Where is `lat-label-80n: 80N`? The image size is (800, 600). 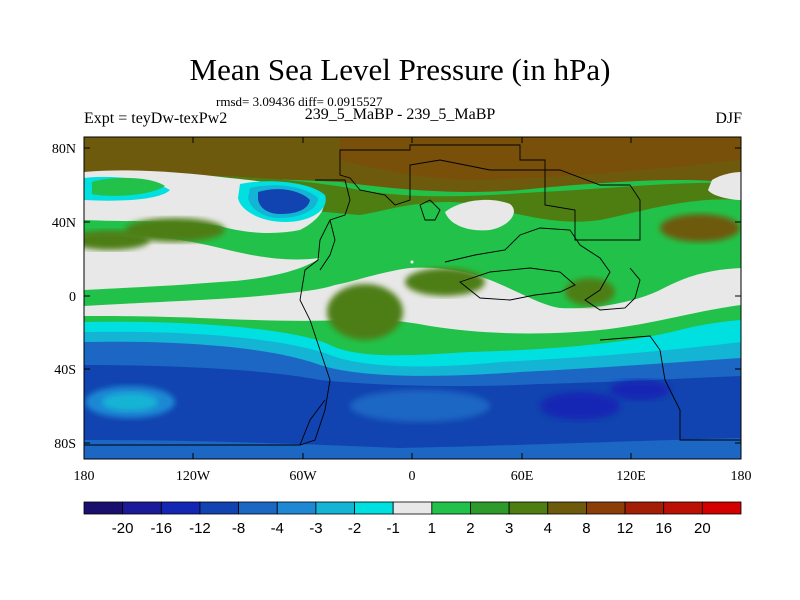 lat-label-80n: 80N is located at coordinates (64, 149).